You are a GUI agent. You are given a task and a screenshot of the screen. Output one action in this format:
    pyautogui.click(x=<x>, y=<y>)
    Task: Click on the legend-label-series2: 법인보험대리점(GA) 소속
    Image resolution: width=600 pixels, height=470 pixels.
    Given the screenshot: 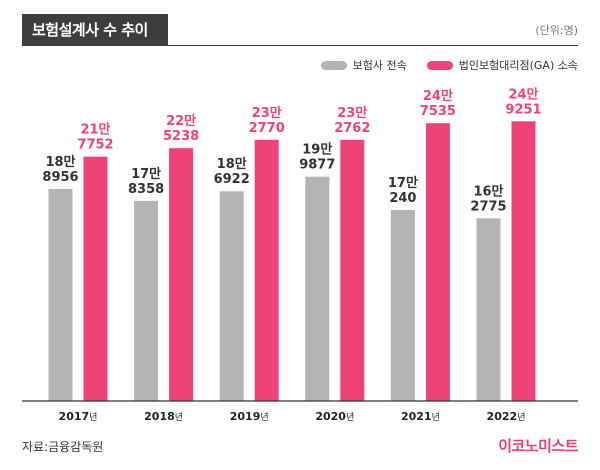 What is the action you would take?
    pyautogui.click(x=518, y=65)
    